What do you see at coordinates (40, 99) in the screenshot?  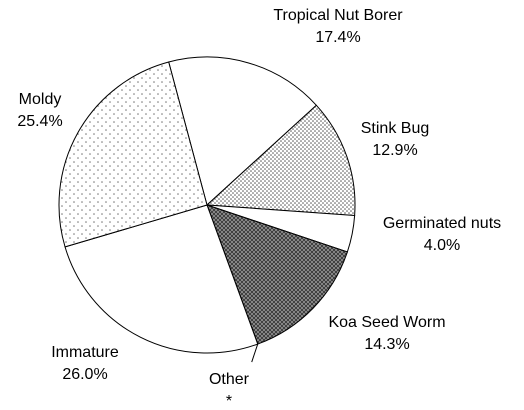 I see `slice-label: Moldy` at bounding box center [40, 99].